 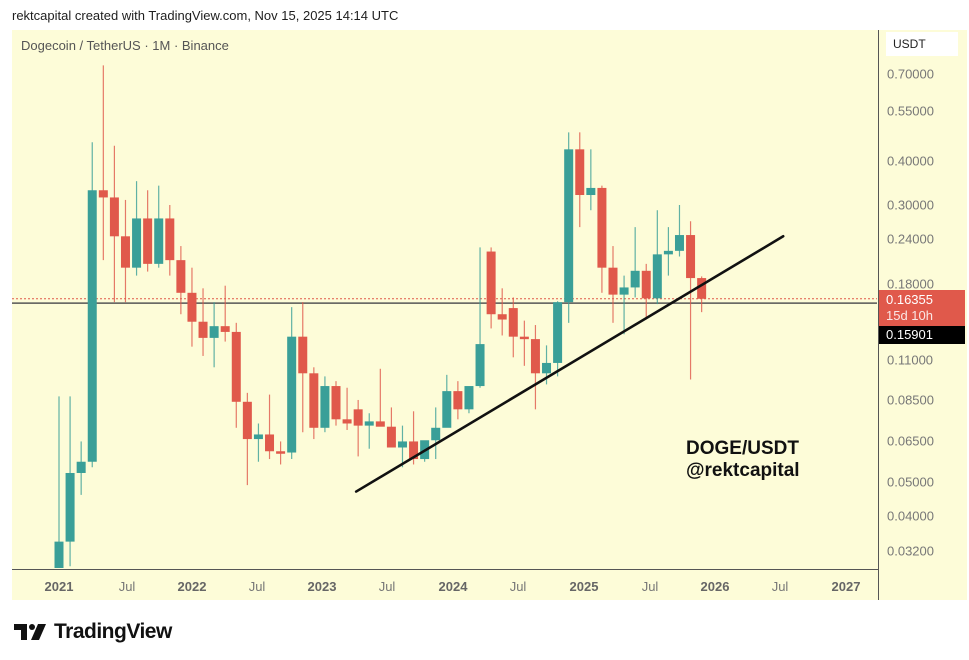 What do you see at coordinates (909, 315) in the screenshot?
I see `candle-countdown: 15d 10h` at bounding box center [909, 315].